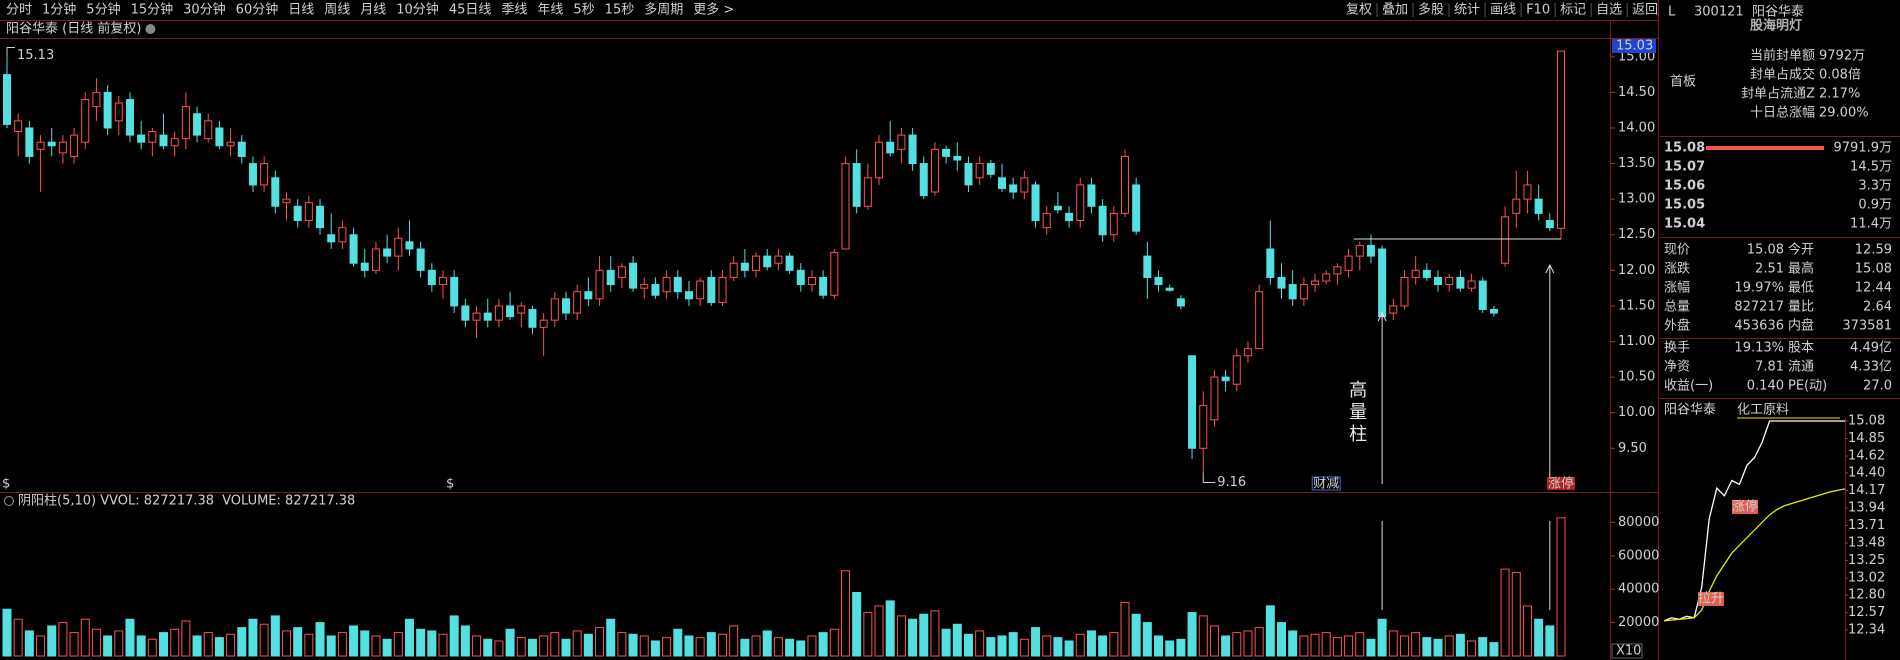 The width and height of the screenshot is (1900, 660). What do you see at coordinates (1765, 386) in the screenshot?
I see `quote-value: 0.140` at bounding box center [1765, 386].